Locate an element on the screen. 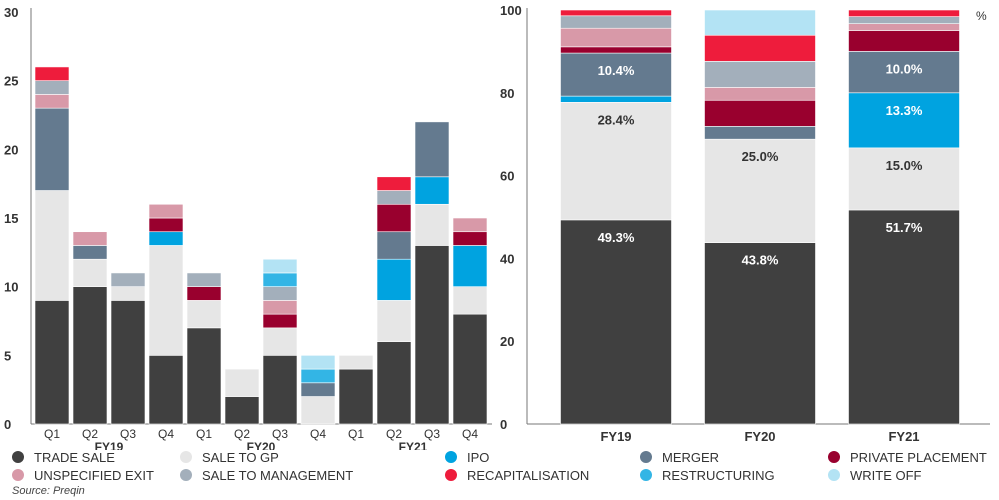 This screenshot has width=999, height=500. data-label: 49.3% is located at coordinates (616, 237).